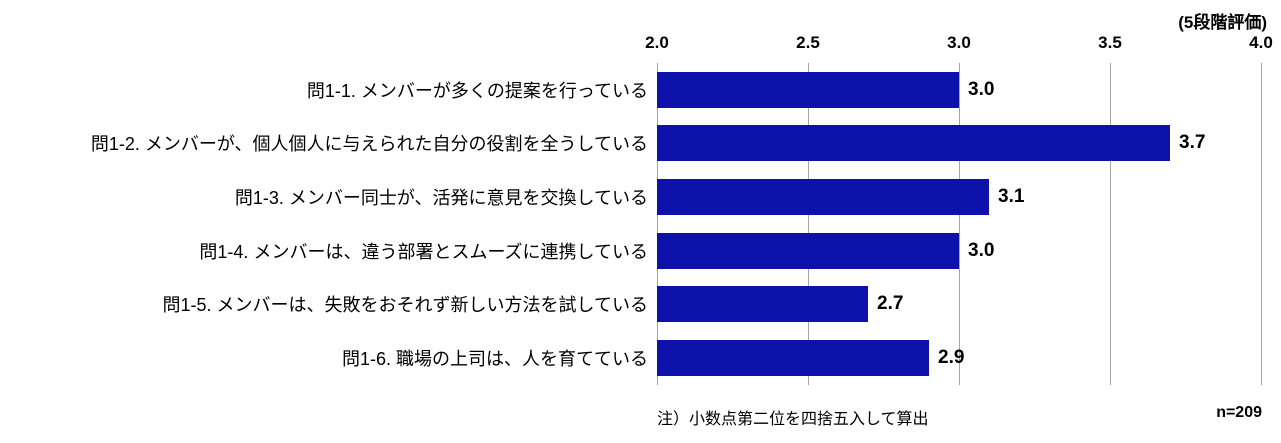  I want to click on chart-row: 問1-1. メンバーが多くの提案を行っている 3.0, so click(640, 90).